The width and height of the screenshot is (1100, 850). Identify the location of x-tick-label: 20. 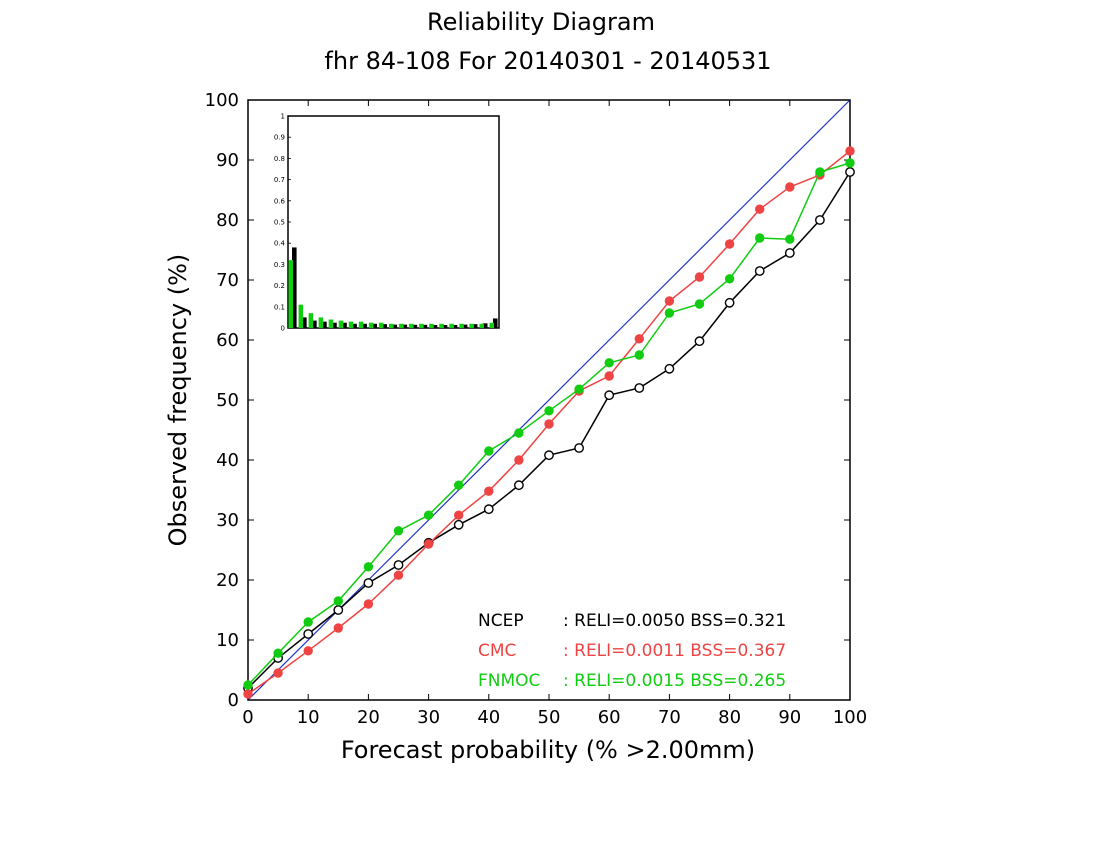
(368, 717).